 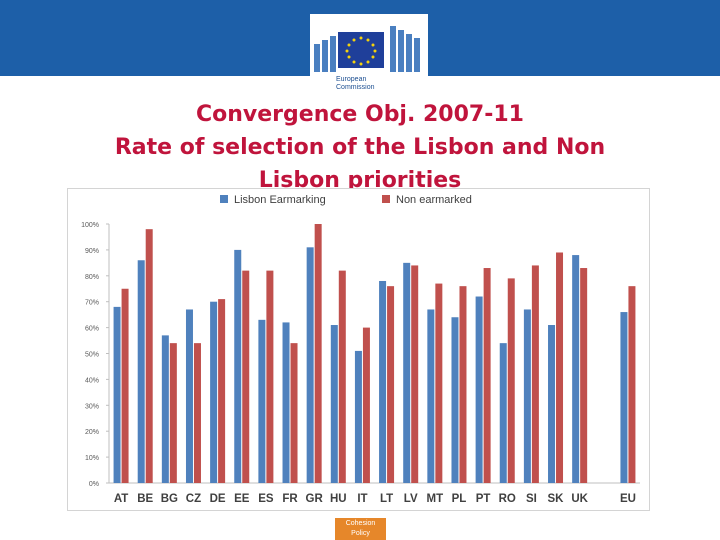 What do you see at coordinates (92, 432) in the screenshot?
I see `y-tick-label: 20%` at bounding box center [92, 432].